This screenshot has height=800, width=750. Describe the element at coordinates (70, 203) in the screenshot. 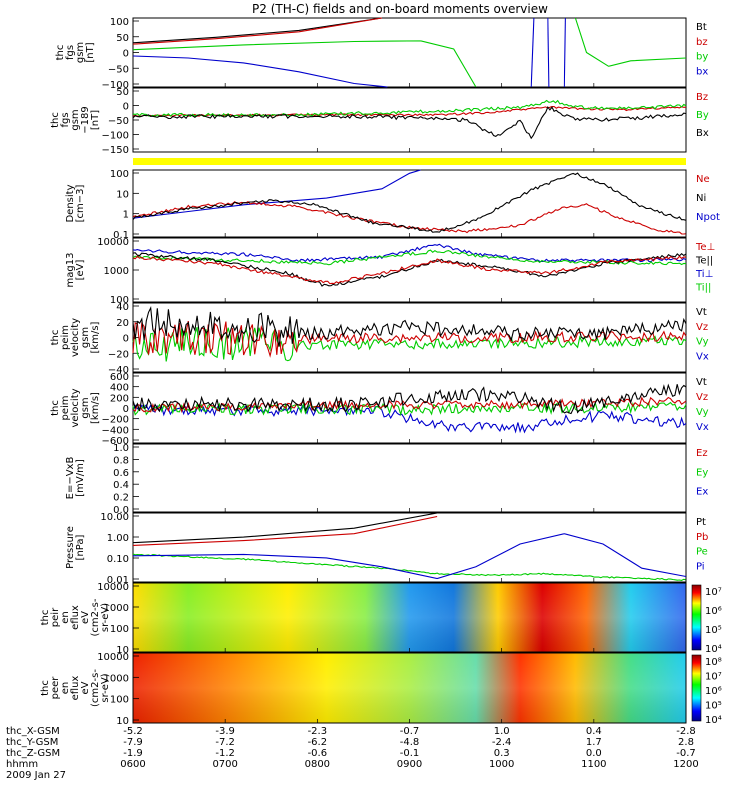

I see `y-axis-label: Density` at that location.